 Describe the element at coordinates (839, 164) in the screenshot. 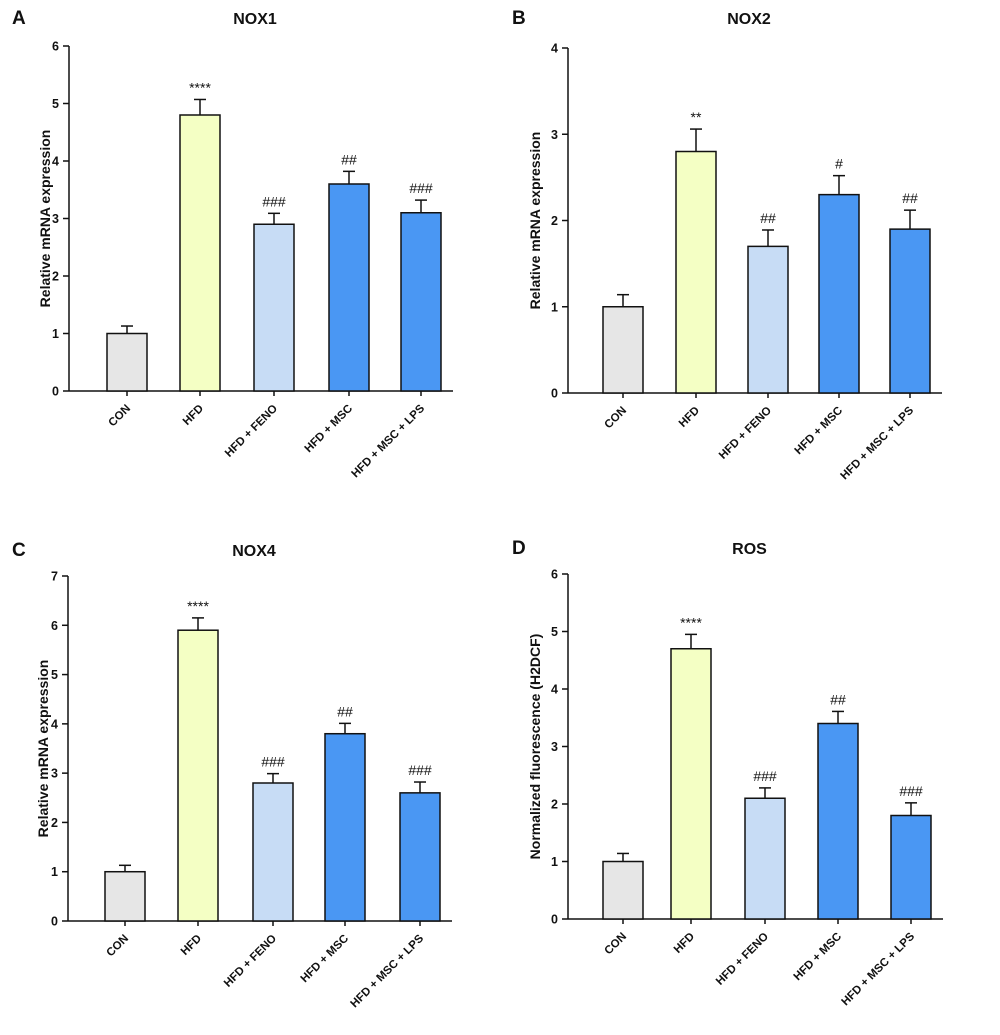

I see `significance-label: #` at that location.